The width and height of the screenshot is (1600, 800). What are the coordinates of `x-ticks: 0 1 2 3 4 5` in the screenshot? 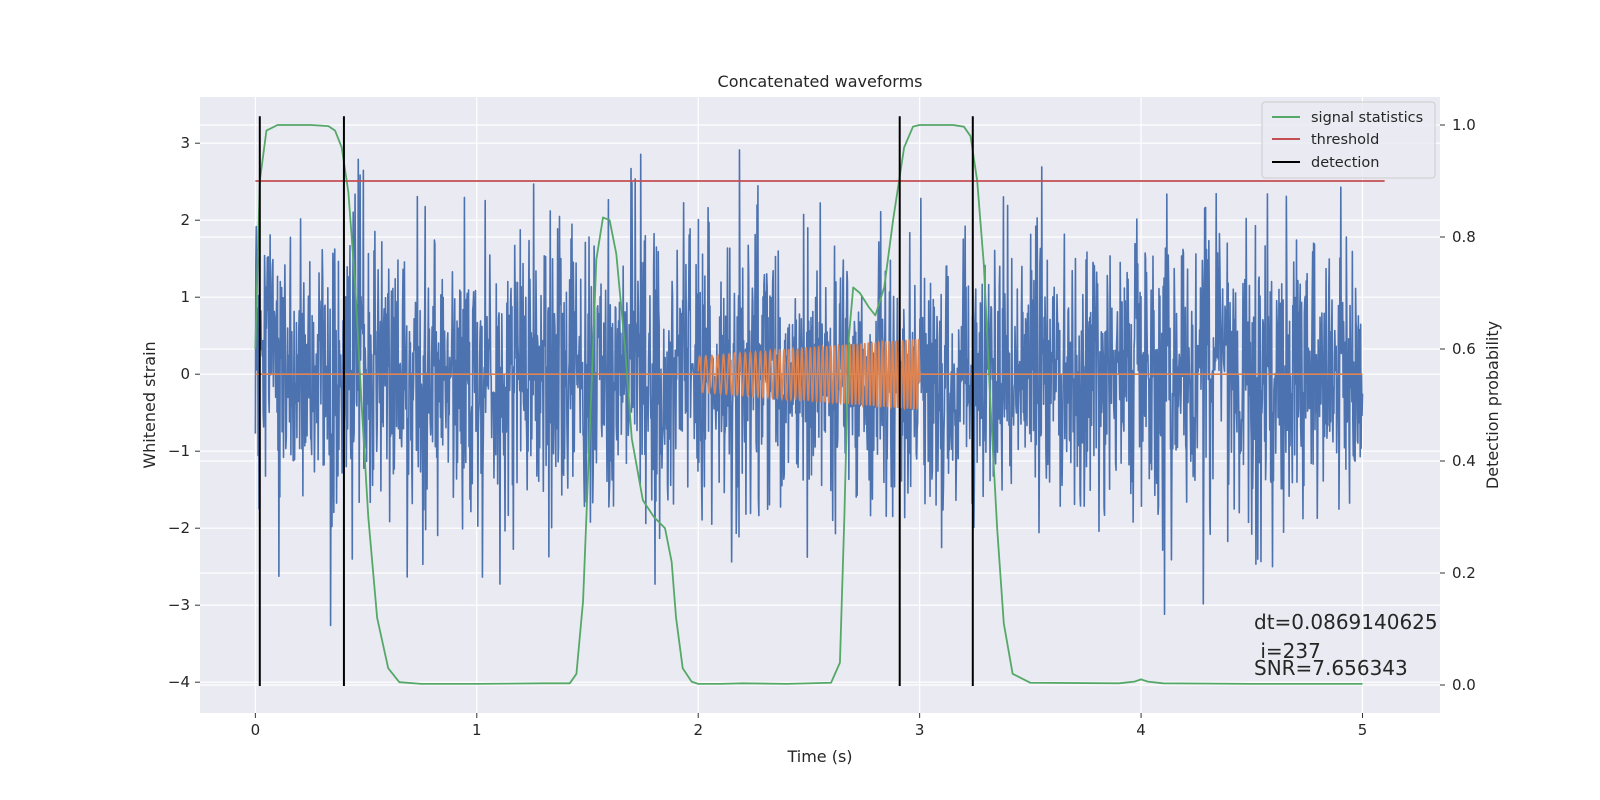 It's located at (809, 726).